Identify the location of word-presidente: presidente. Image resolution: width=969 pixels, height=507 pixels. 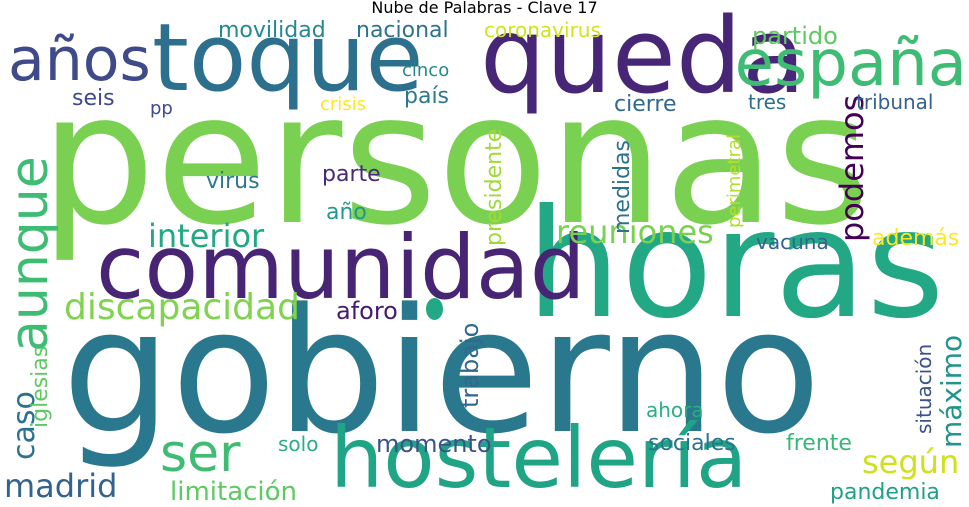
(494, 187).